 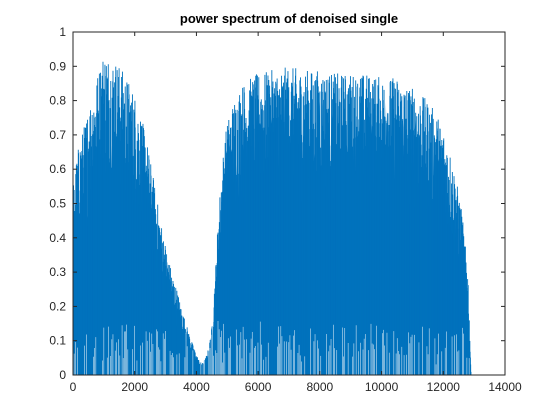 What do you see at coordinates (320, 387) in the screenshot?
I see `x-tick-label: 8000` at bounding box center [320, 387].